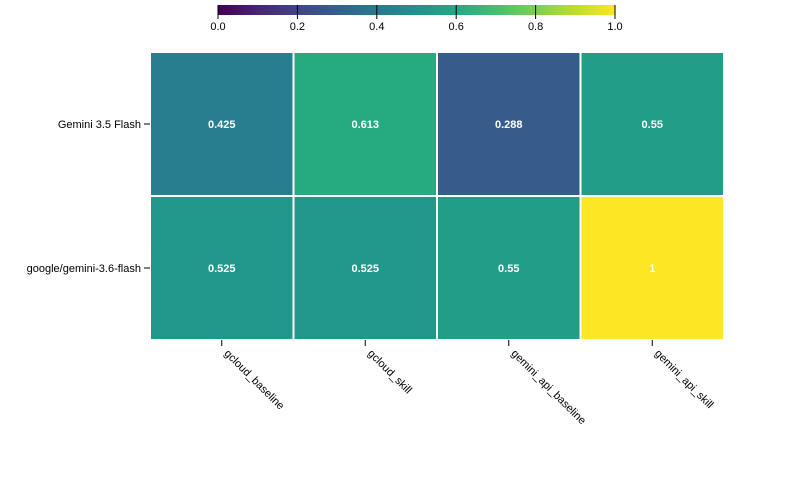 The image size is (800, 493). Describe the element at coordinates (376, 27) in the screenshot. I see `colorbar-tick-label: 0.4` at that location.